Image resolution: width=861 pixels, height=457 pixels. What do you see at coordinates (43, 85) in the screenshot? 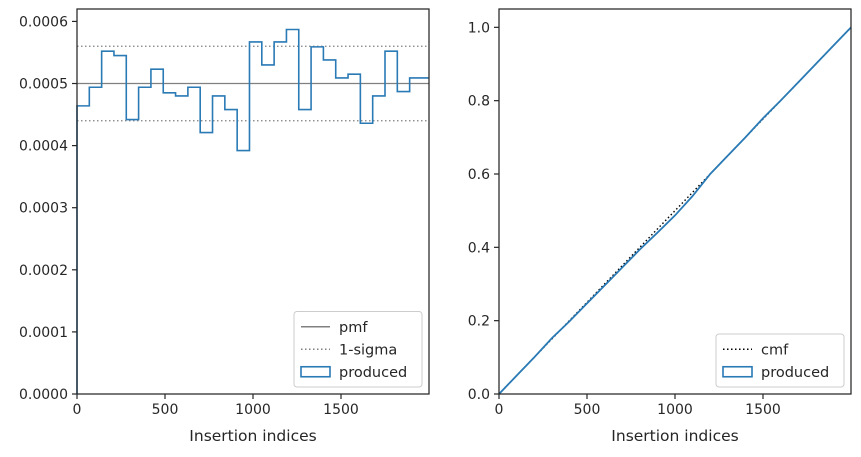
I see `y-tick-label: 0.0005` at bounding box center [43, 85].